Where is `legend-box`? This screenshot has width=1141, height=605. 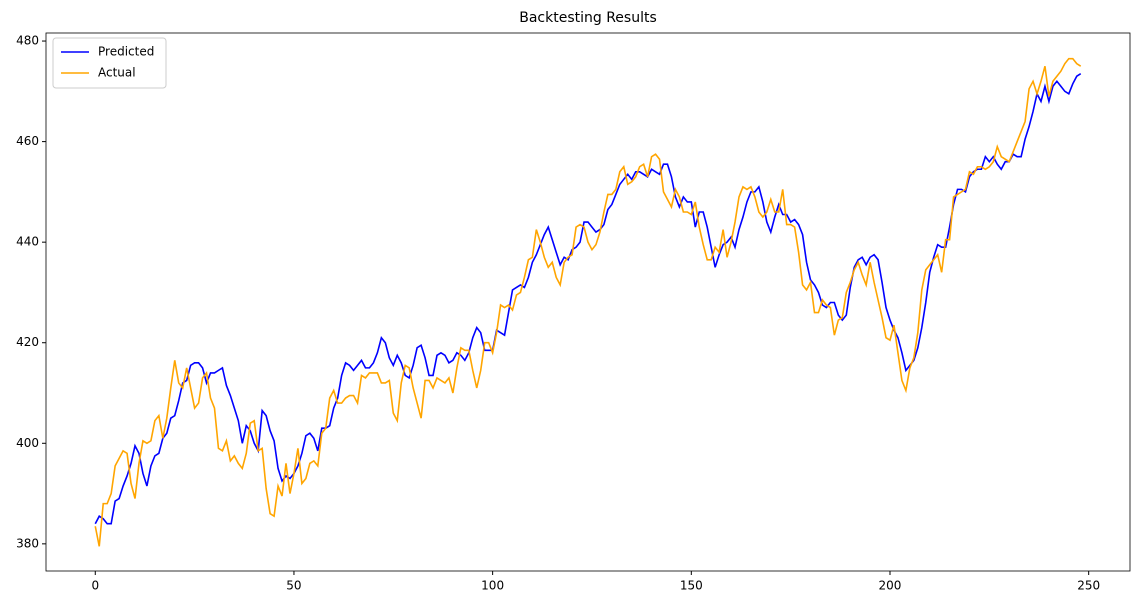
legend-box is located at coordinates (109, 63).